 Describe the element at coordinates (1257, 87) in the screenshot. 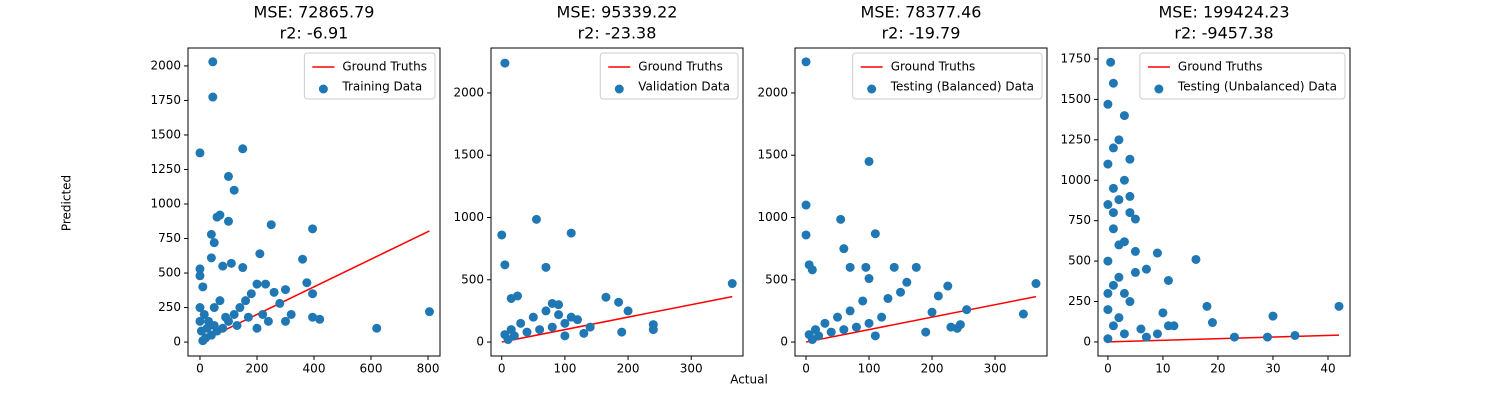

I see `legend-label: Testing (Unbalanced) Data` at that location.